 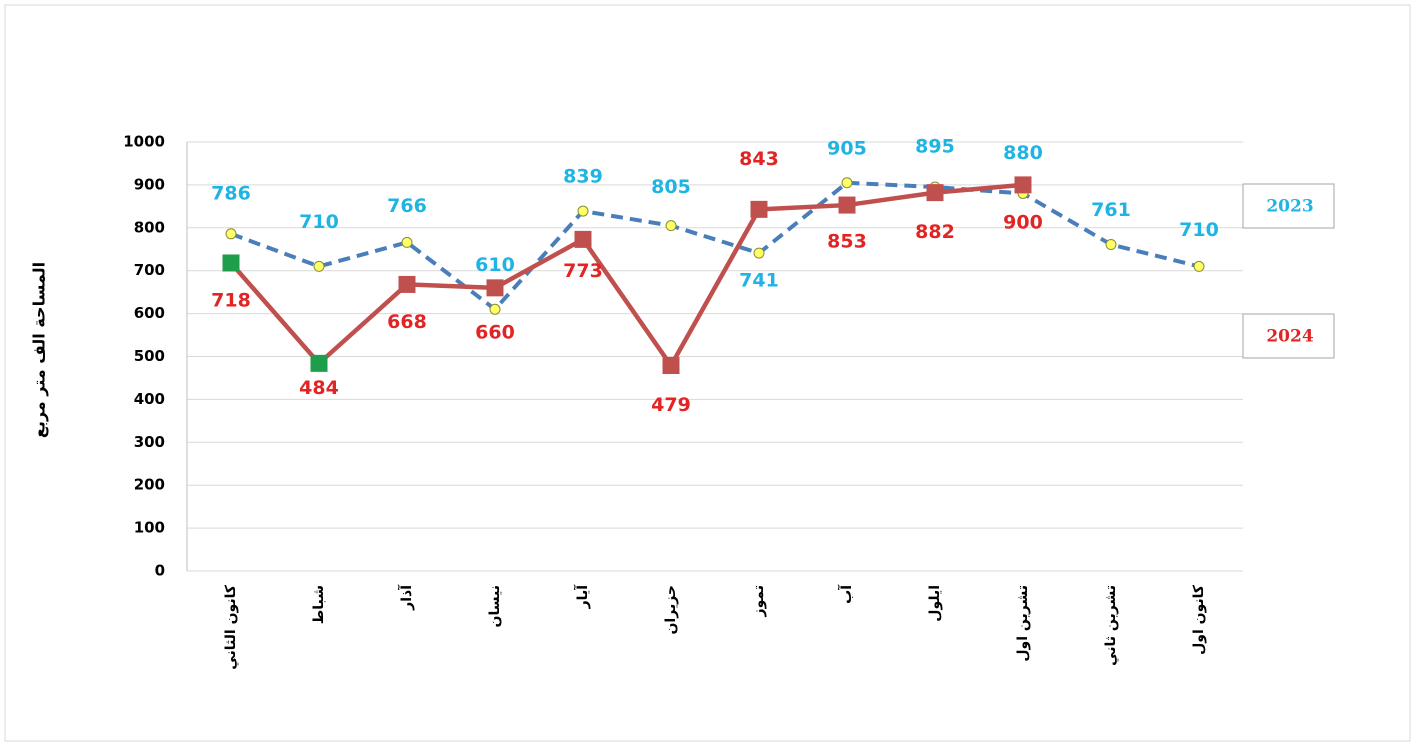 I want to click on data-label: 484, so click(x=319, y=388).